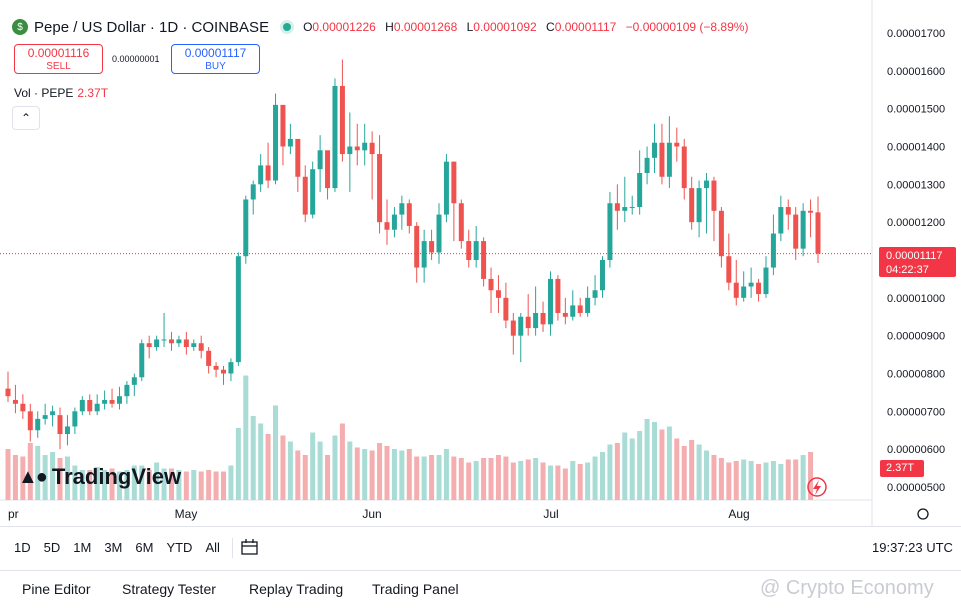  I want to click on sell-button: 0.00001116 SELL, so click(58, 59).